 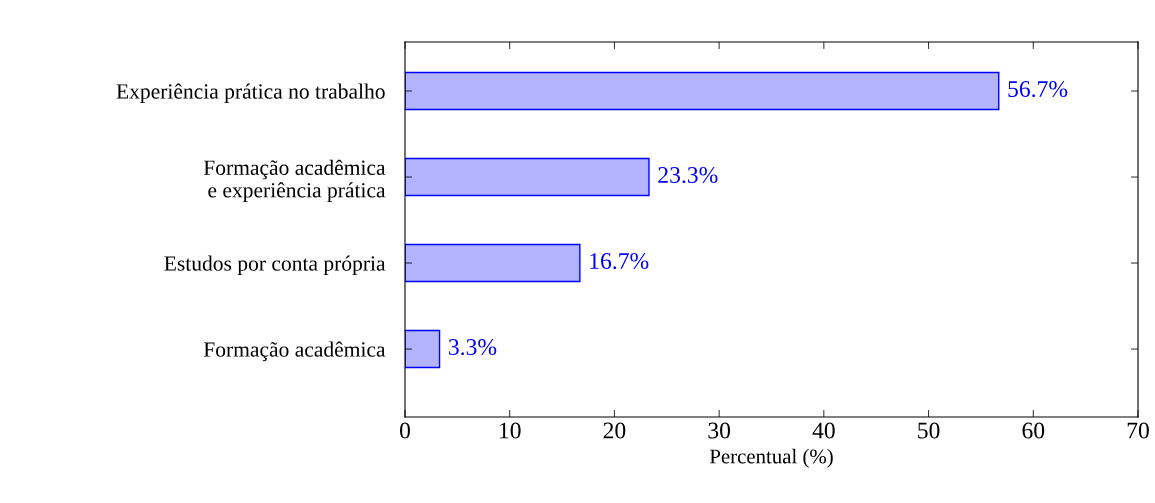 I want to click on x-tick-label: 50, so click(x=929, y=430).